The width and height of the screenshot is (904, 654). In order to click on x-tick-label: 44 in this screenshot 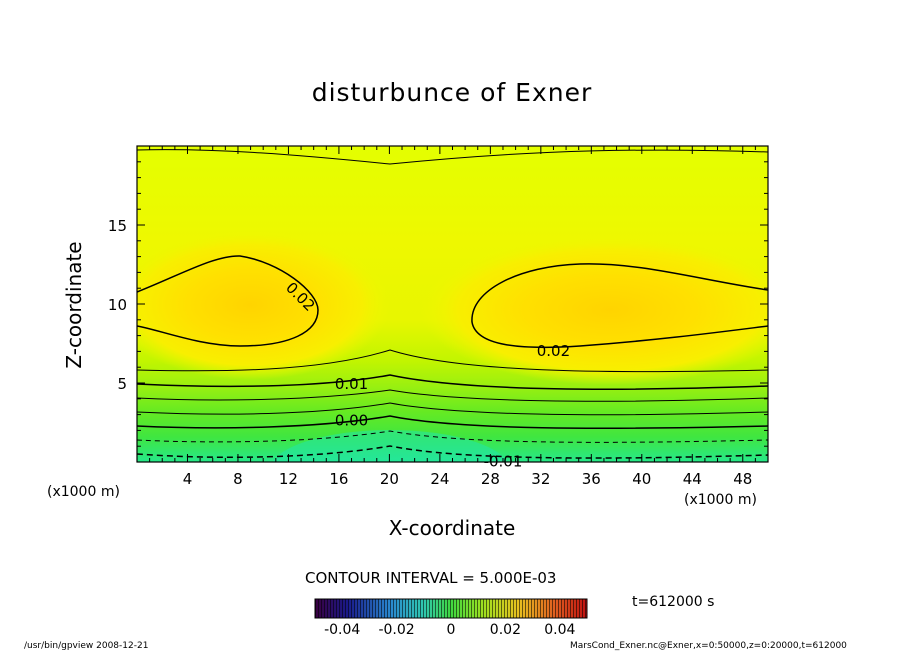, I will do `click(692, 479)`.